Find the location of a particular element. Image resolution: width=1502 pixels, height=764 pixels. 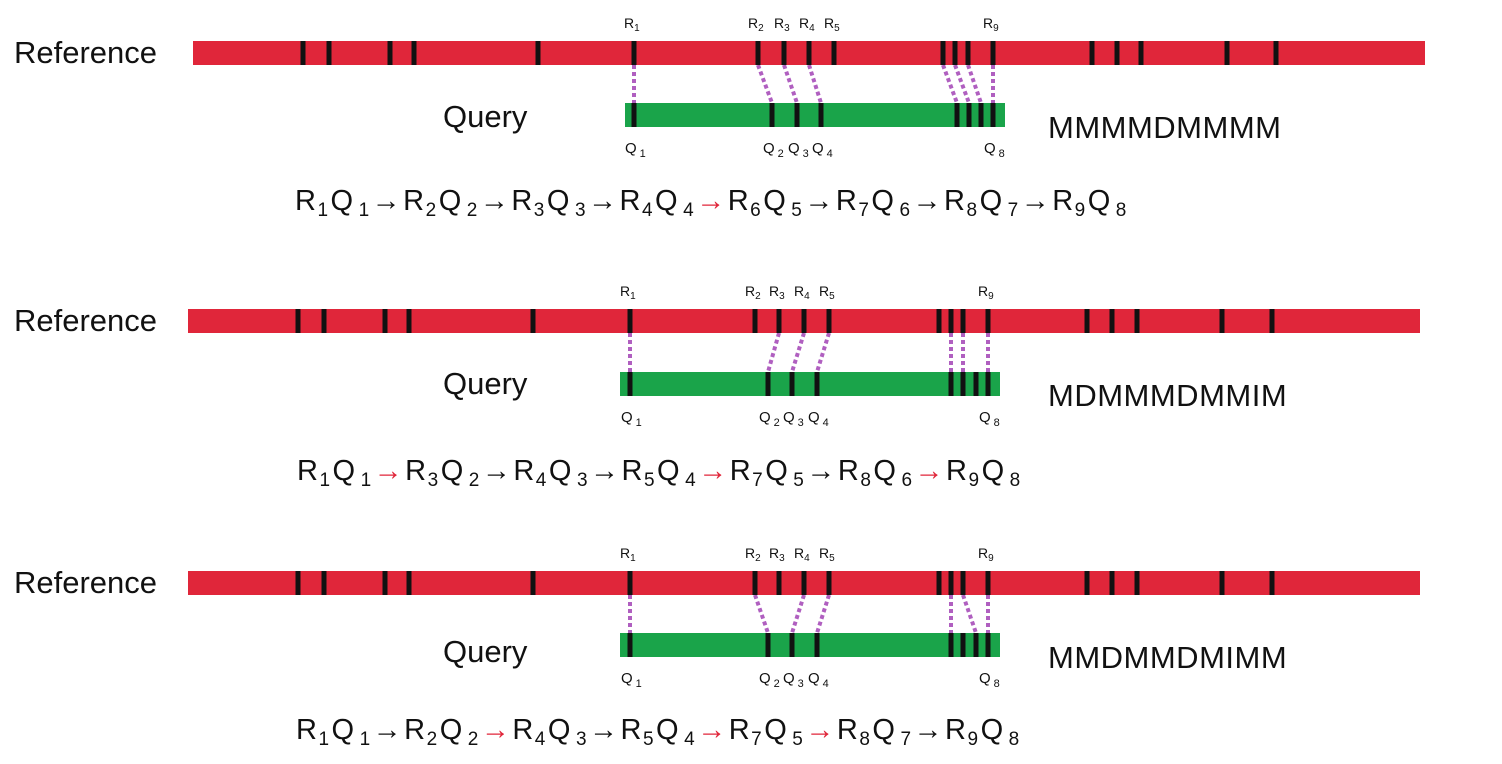

chain-query-index: 1 is located at coordinates (364, 210).